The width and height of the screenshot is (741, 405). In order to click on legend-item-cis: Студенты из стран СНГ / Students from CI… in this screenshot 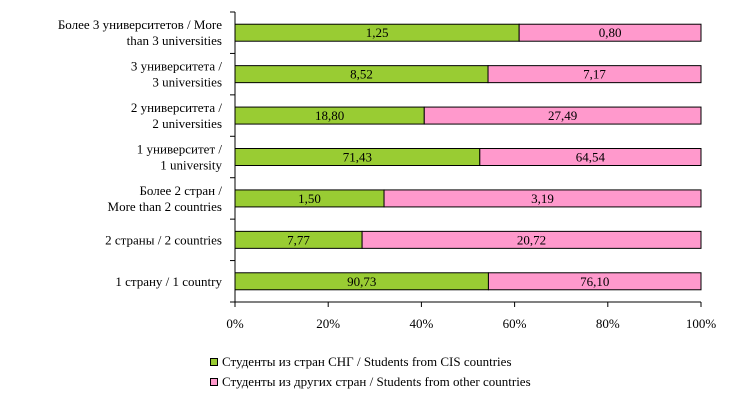, I will do `click(370, 362)`.